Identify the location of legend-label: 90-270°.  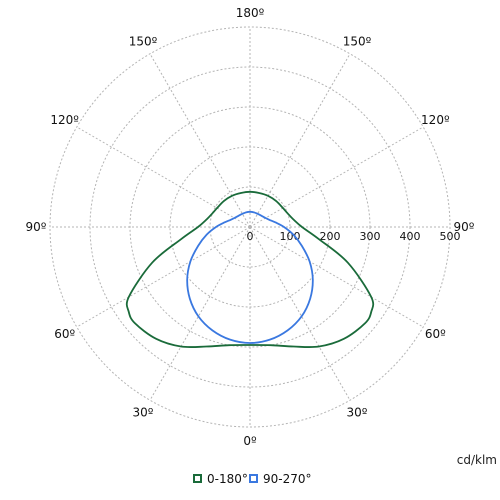
(287, 479).